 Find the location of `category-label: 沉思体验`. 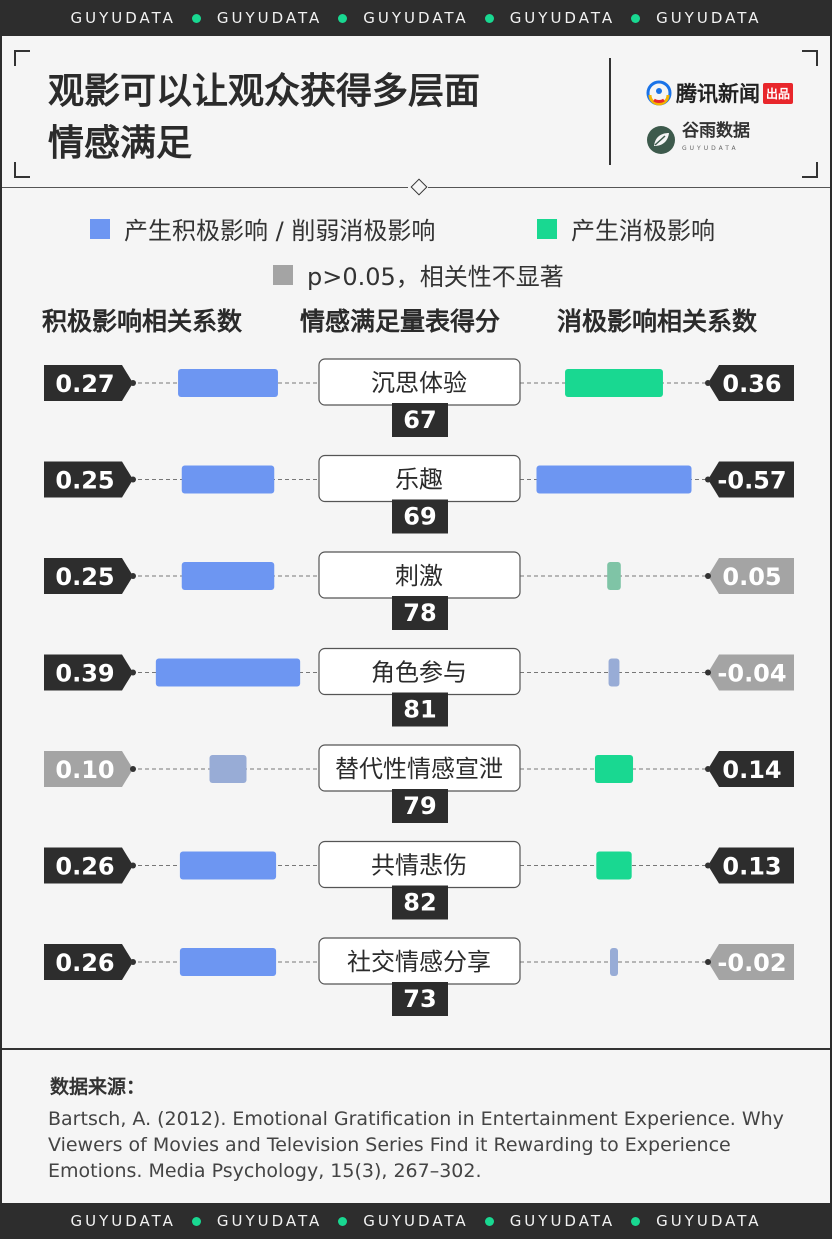

category-label: 沉思体验 is located at coordinates (419, 383).